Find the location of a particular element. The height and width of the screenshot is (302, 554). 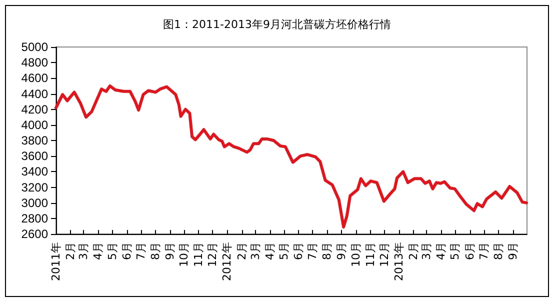

y-tick-label: 3600 is located at coordinates (34, 156).